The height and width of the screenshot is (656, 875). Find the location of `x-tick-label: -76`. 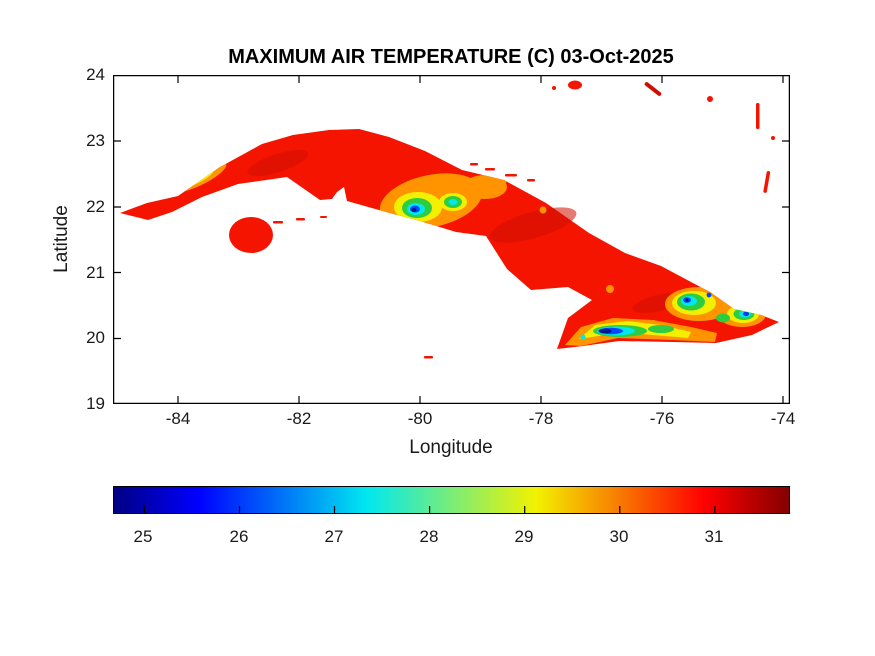

x-tick-label: -76 is located at coordinates (662, 418).